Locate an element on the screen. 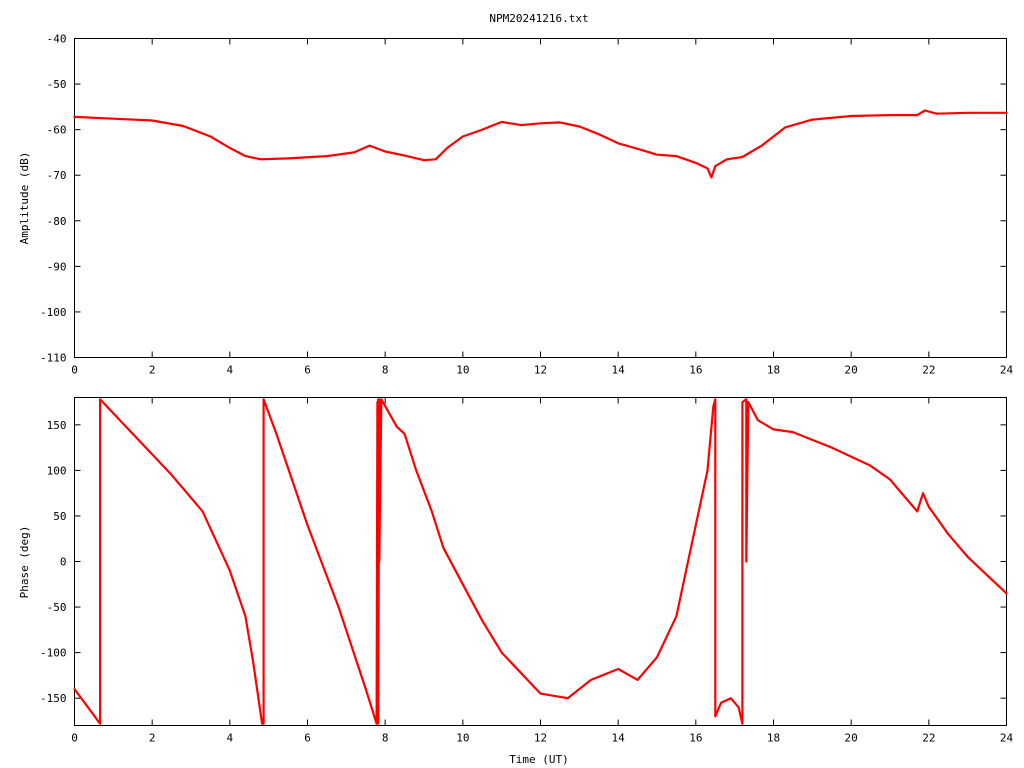 The image size is (1024, 768). y-tick-label: -110 is located at coordinates (53, 358).